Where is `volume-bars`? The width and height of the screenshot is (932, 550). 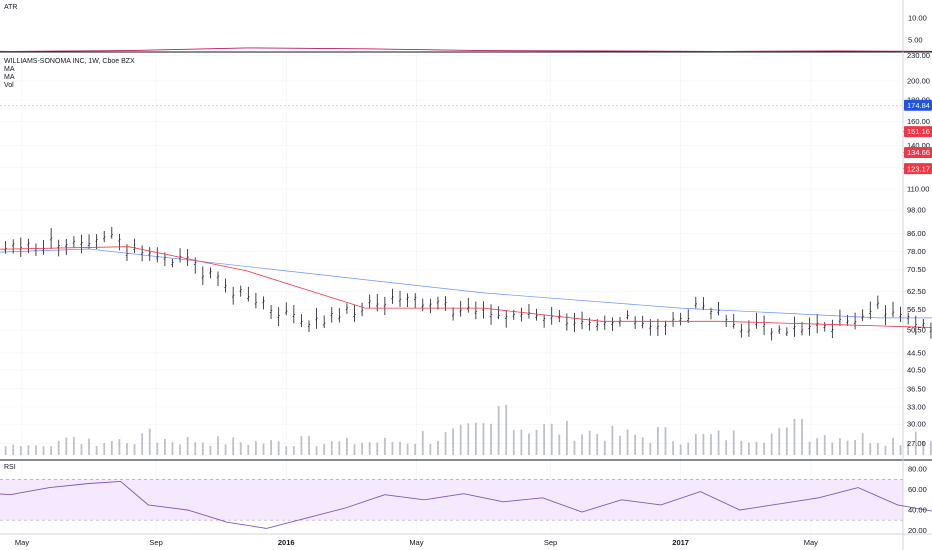 volume-bars is located at coordinates (468, 429).